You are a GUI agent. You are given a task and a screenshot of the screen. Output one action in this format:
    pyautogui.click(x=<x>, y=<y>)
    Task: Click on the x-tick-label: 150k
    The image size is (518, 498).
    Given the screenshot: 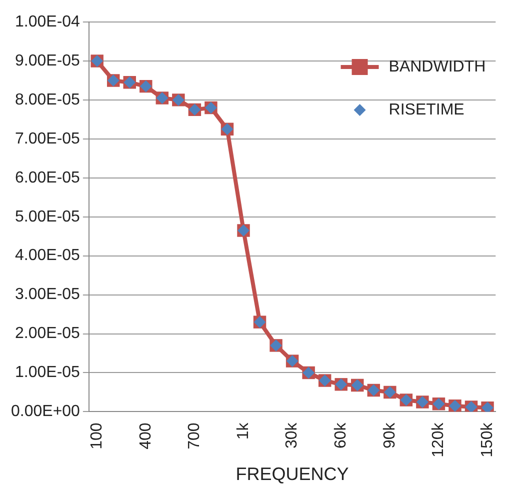 What is the action you would take?
    pyautogui.click(x=487, y=440)
    